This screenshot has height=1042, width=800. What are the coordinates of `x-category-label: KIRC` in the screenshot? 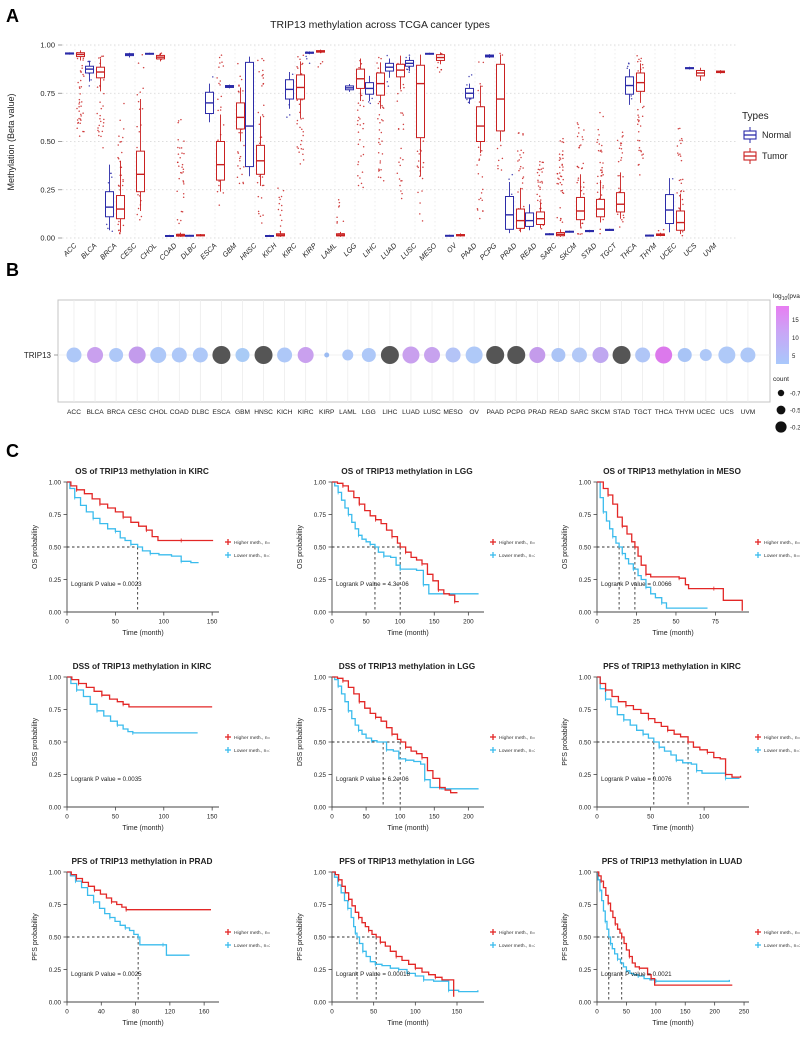 It's located at (289, 249).